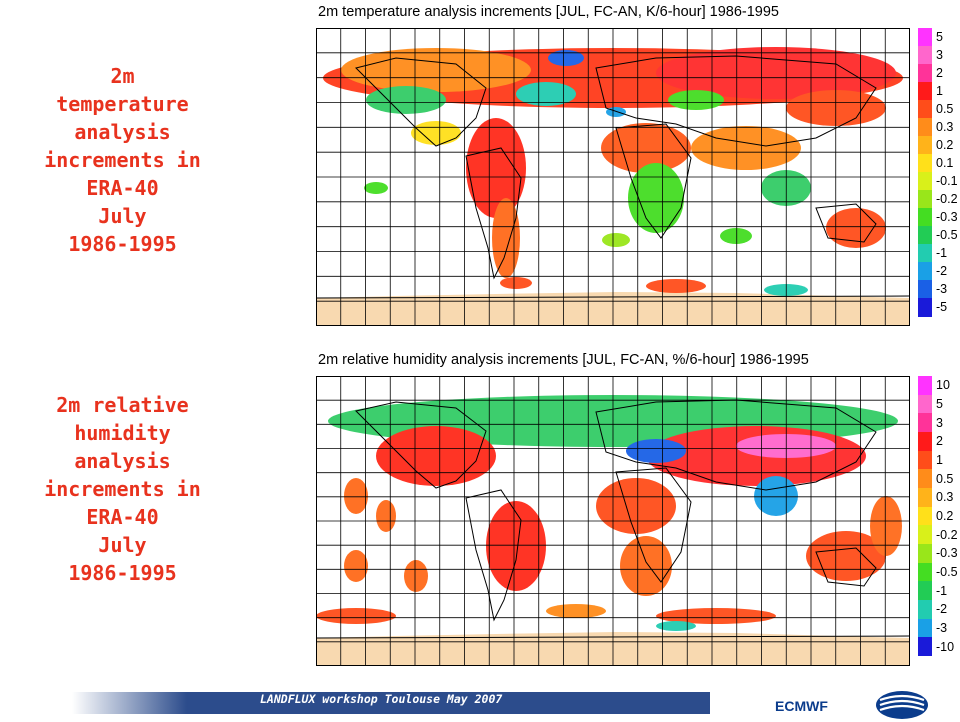 The image size is (960, 722). Describe the element at coordinates (943, 385) in the screenshot. I see `legend-label: 10` at that location.